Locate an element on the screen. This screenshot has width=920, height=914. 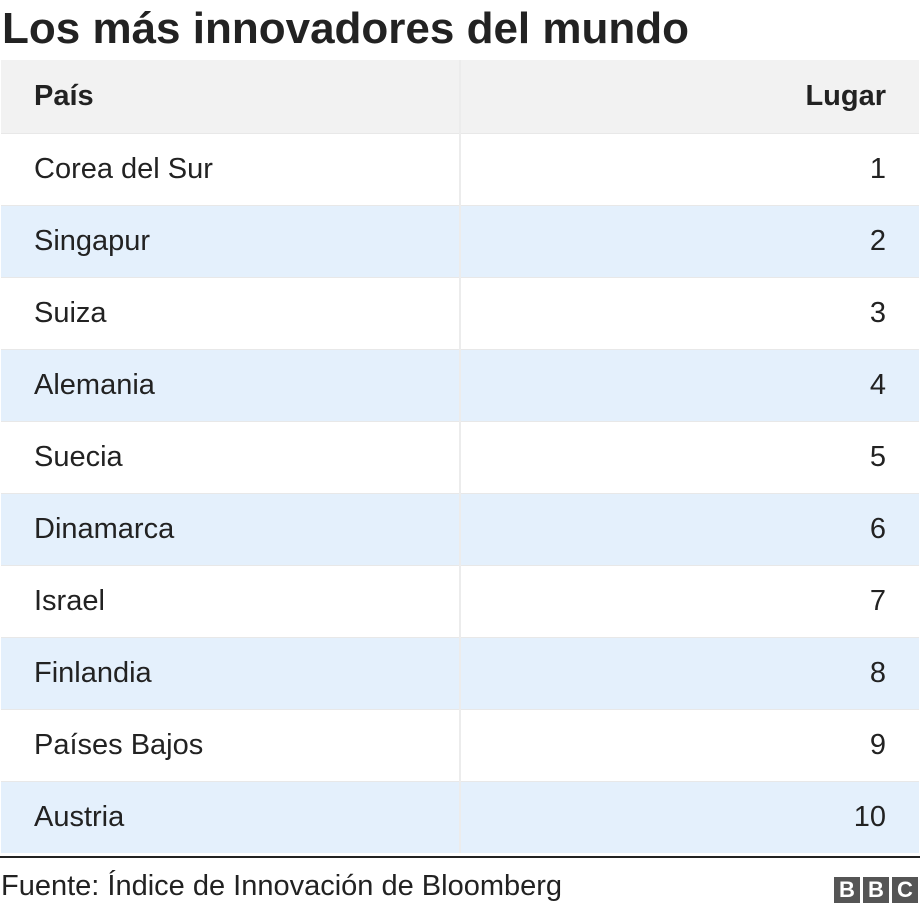
column-header-pais: País is located at coordinates (231, 96).